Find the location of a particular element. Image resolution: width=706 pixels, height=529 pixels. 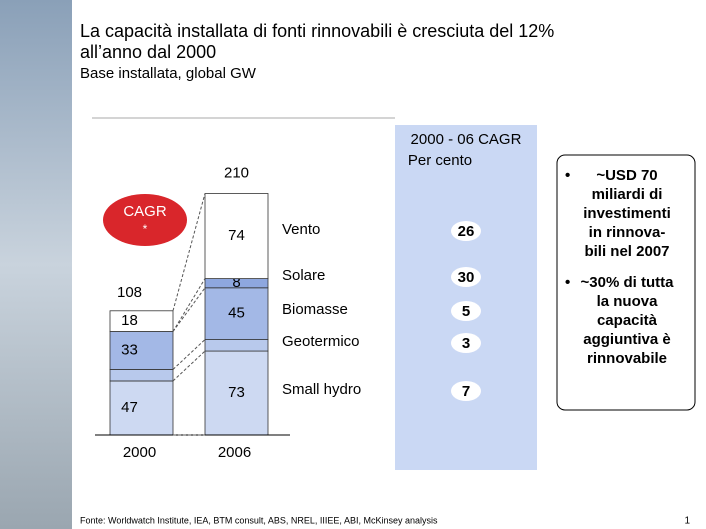

value-label: 45 is located at coordinates (236, 313).